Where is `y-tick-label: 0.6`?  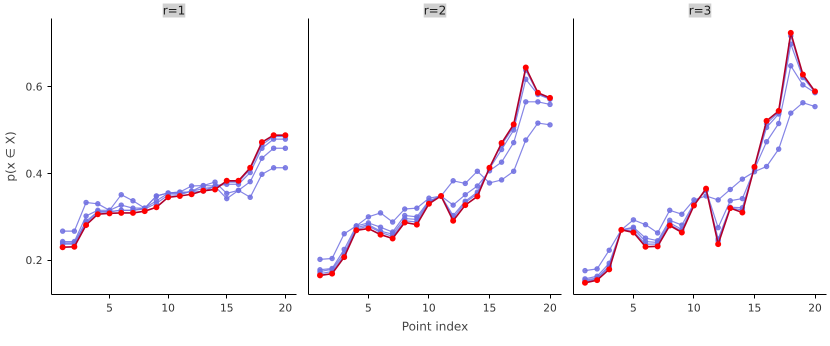
y-tick-label: 0.6 is located at coordinates (34, 87).